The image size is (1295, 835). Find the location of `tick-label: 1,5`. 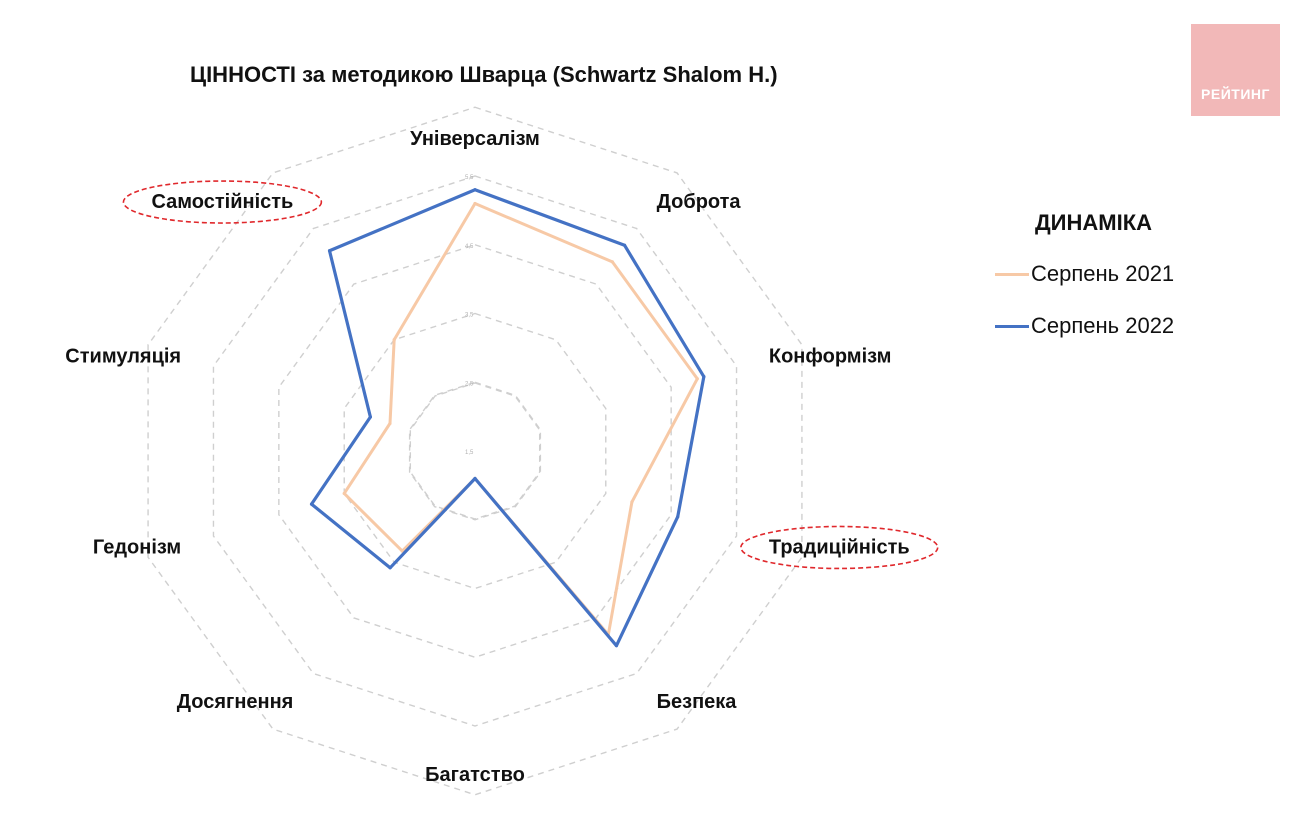

tick-label: 1,5 is located at coordinates (469, 453).